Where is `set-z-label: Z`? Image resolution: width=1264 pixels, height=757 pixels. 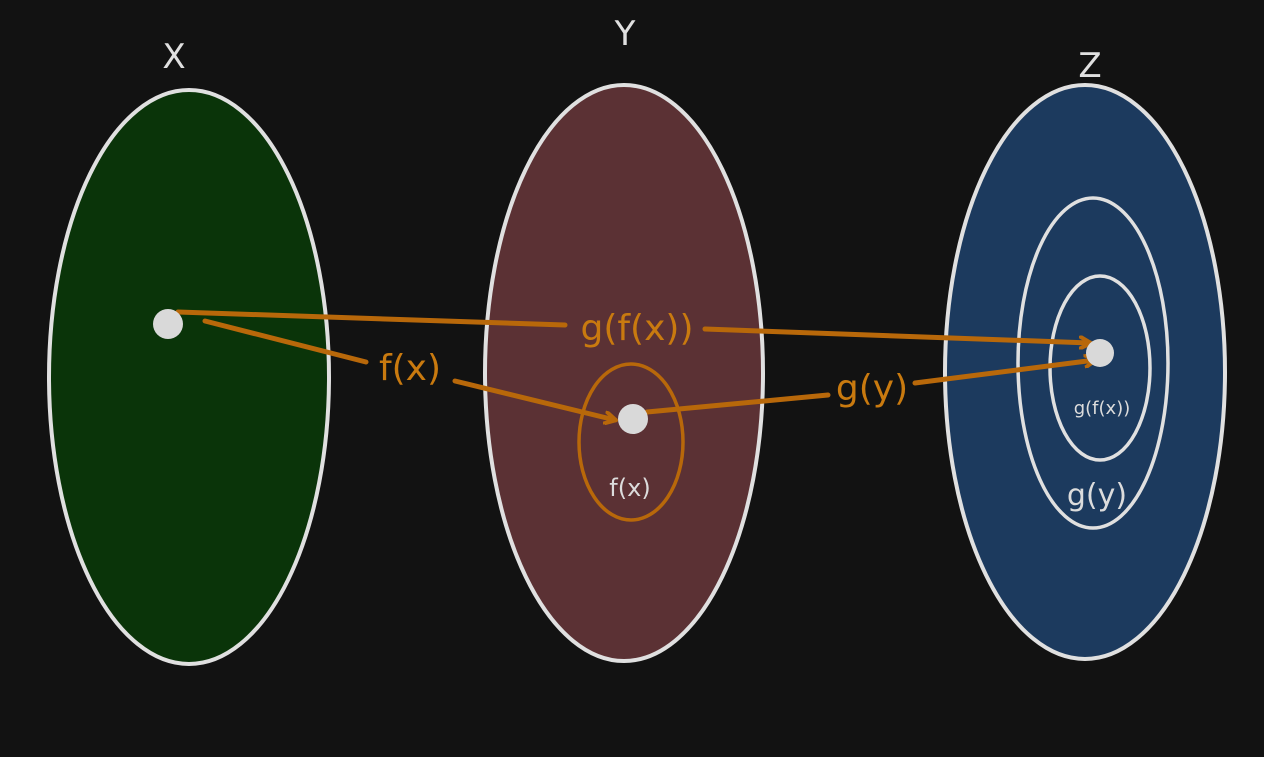
set-z-label: Z is located at coordinates (1089, 66).